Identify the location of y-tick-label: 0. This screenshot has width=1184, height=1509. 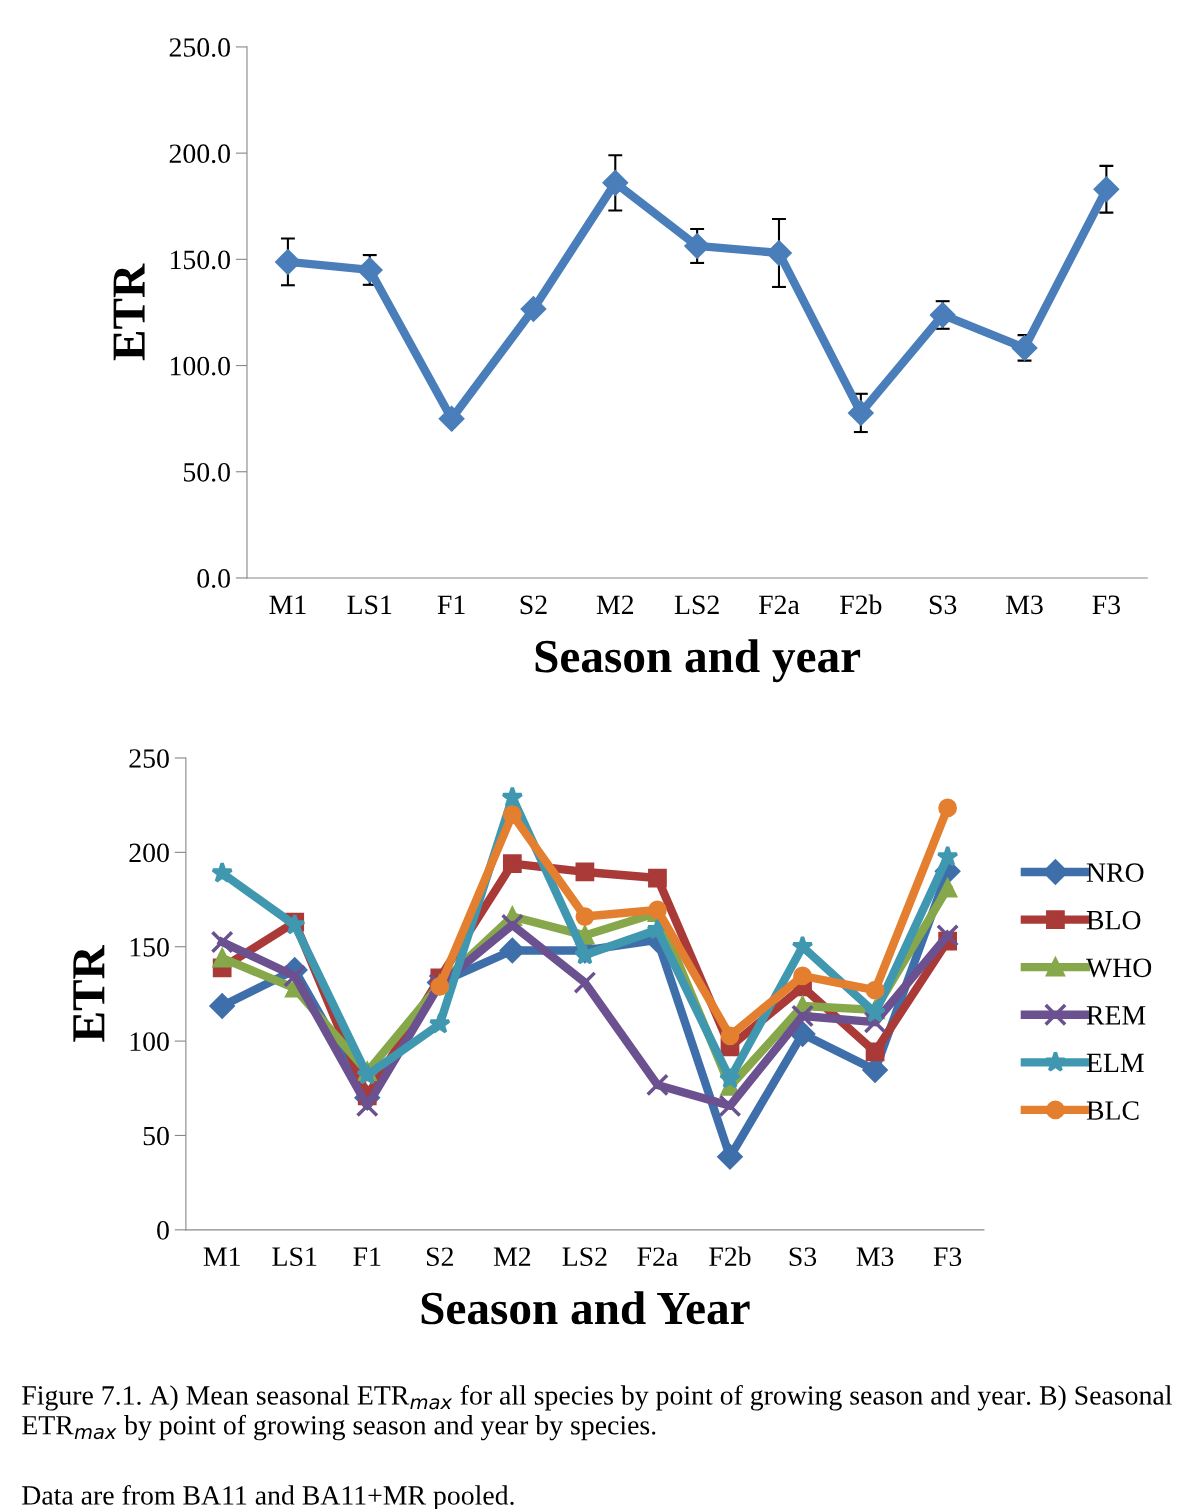
(163, 1230).